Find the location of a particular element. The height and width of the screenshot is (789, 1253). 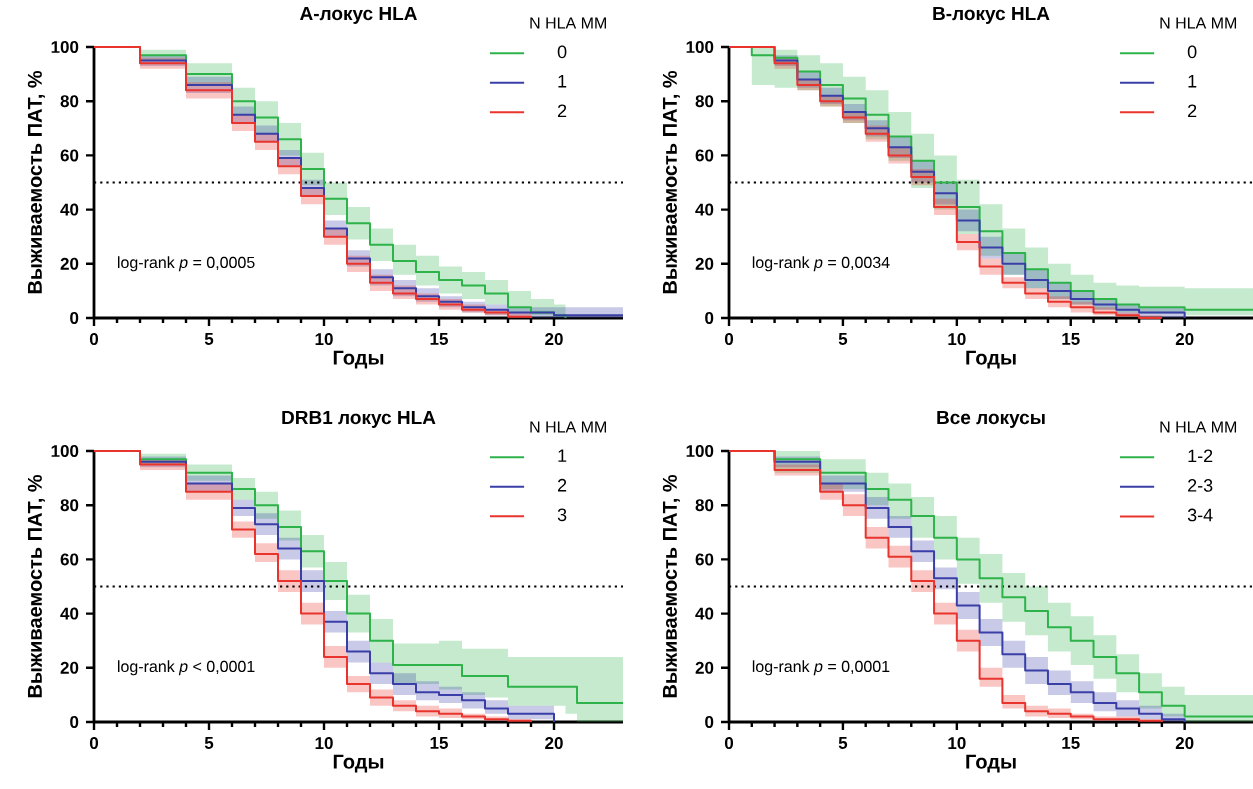

legend-label: 3 is located at coordinates (562, 515).